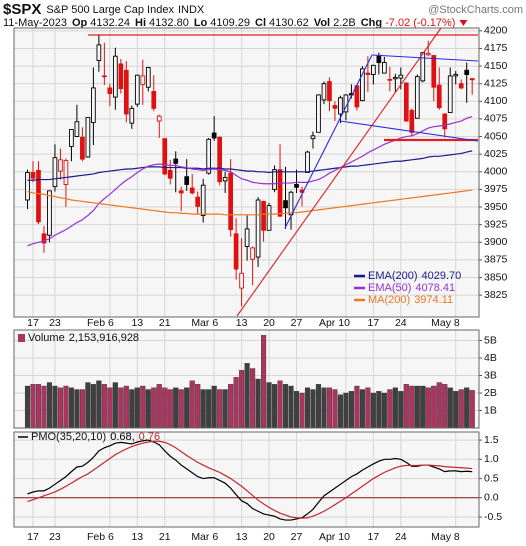 This screenshot has height=546, width=526. I want to click on quote-label: Op, so click(80, 23).